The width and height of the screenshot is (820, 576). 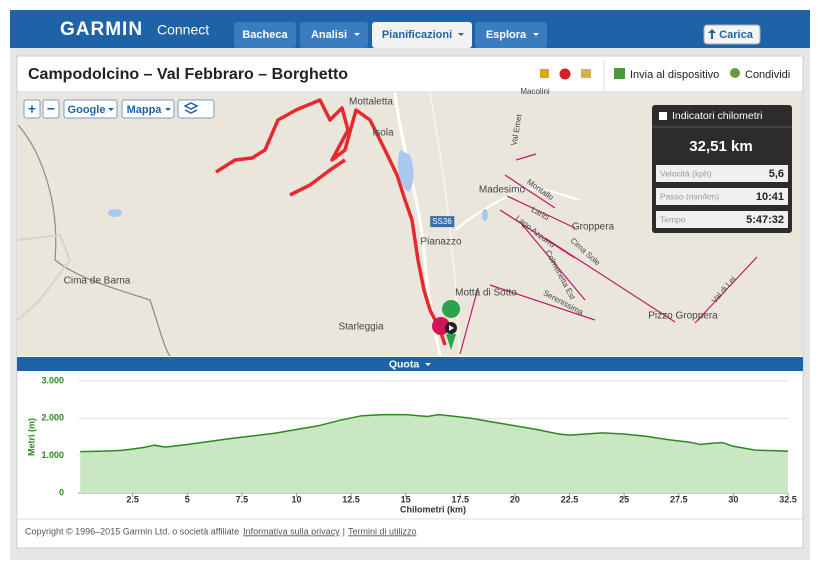 What do you see at coordinates (331, 222) in the screenshot?
I see `route` at bounding box center [331, 222].